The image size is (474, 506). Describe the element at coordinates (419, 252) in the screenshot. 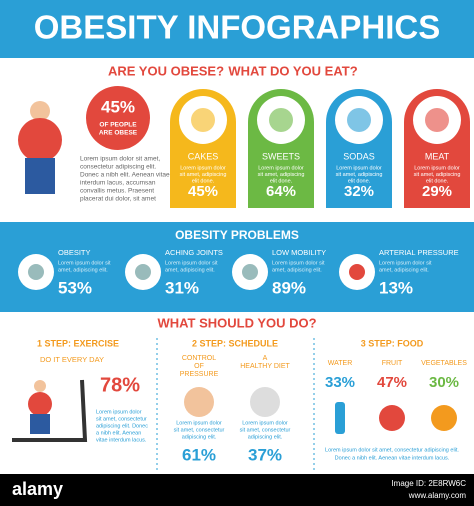

I see `problem-label: ARTERIAL PRESSURE` at that location.